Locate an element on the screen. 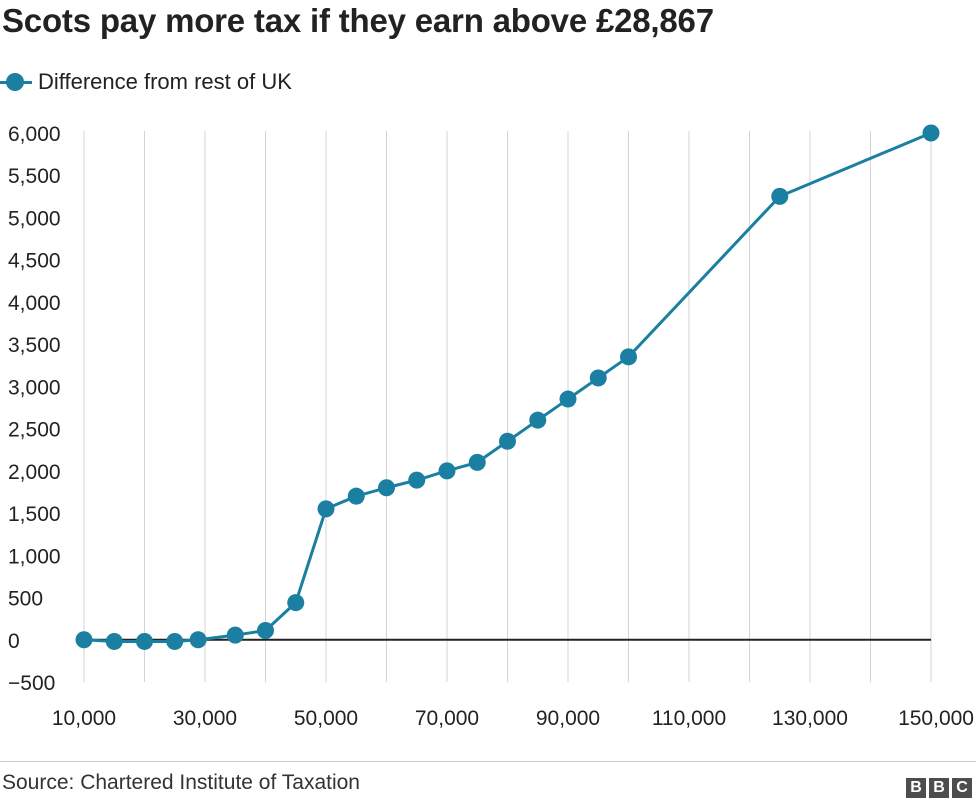  legend-marker-icon is located at coordinates (17, 82).